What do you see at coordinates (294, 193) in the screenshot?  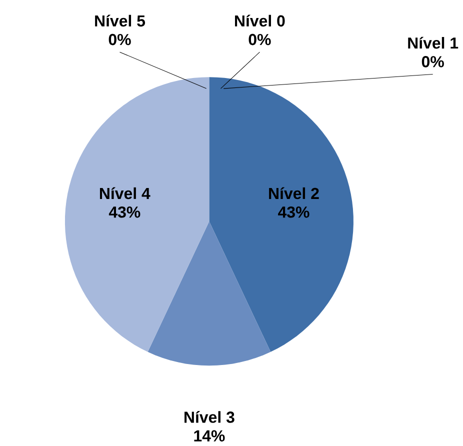 I see `slice-label: Nível 2` at bounding box center [294, 193].